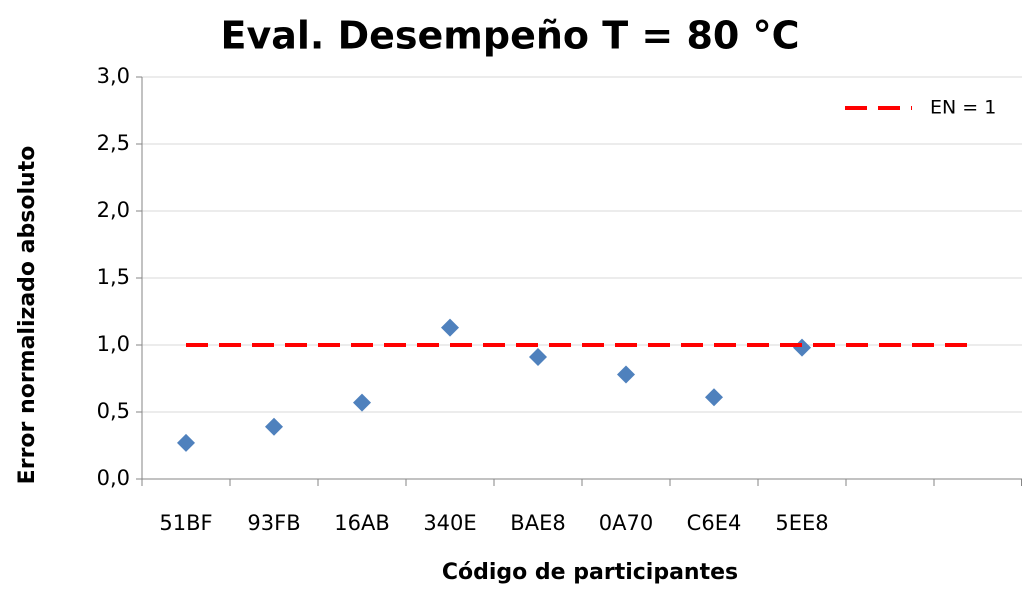 This screenshot has width=1022, height=599. What do you see at coordinates (963, 108) in the screenshot?
I see `legend-label: EN = 1` at bounding box center [963, 108].